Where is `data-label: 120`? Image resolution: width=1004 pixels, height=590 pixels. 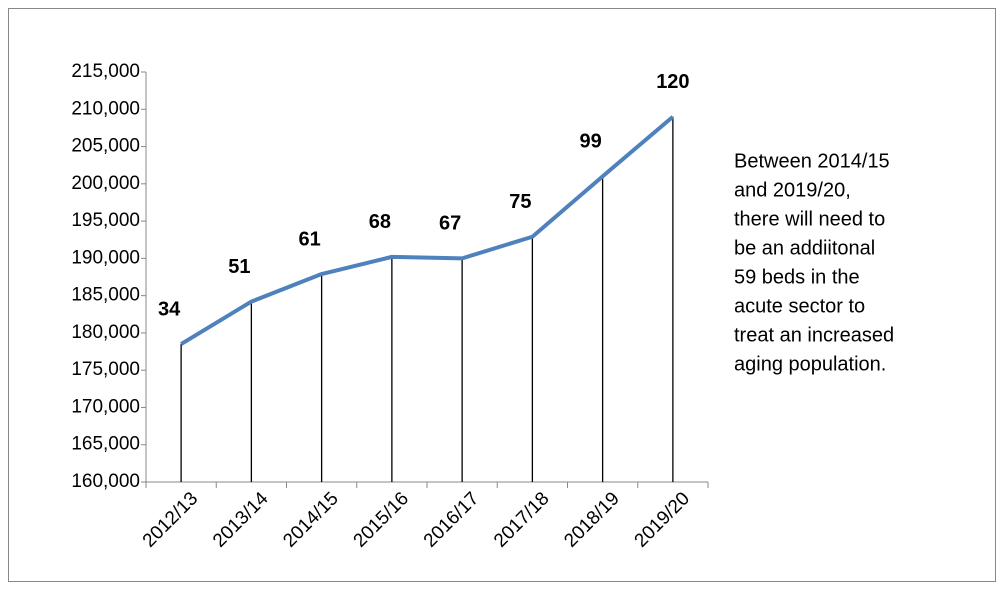
data-label: 120 is located at coordinates (672, 82).